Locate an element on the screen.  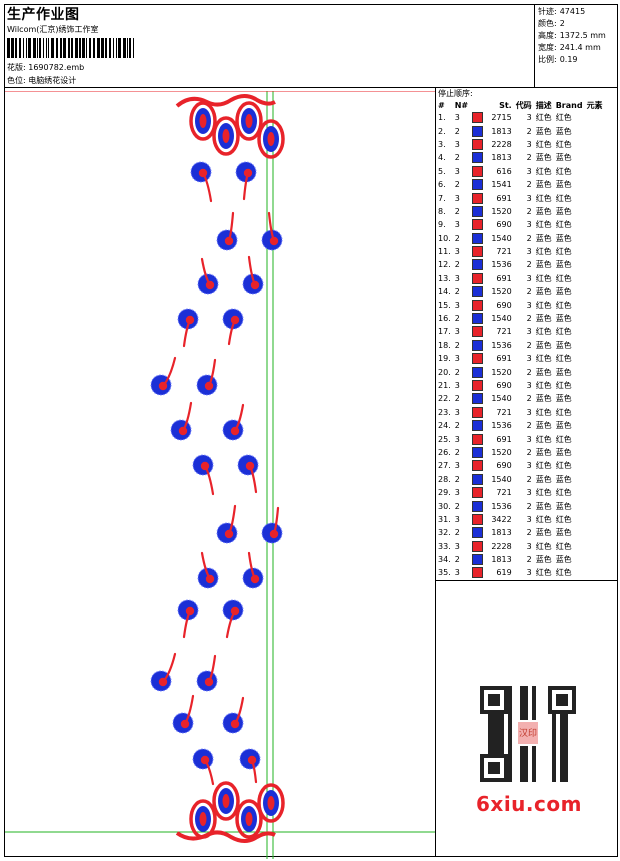
sequence-divider is located at coordinates (435, 472).